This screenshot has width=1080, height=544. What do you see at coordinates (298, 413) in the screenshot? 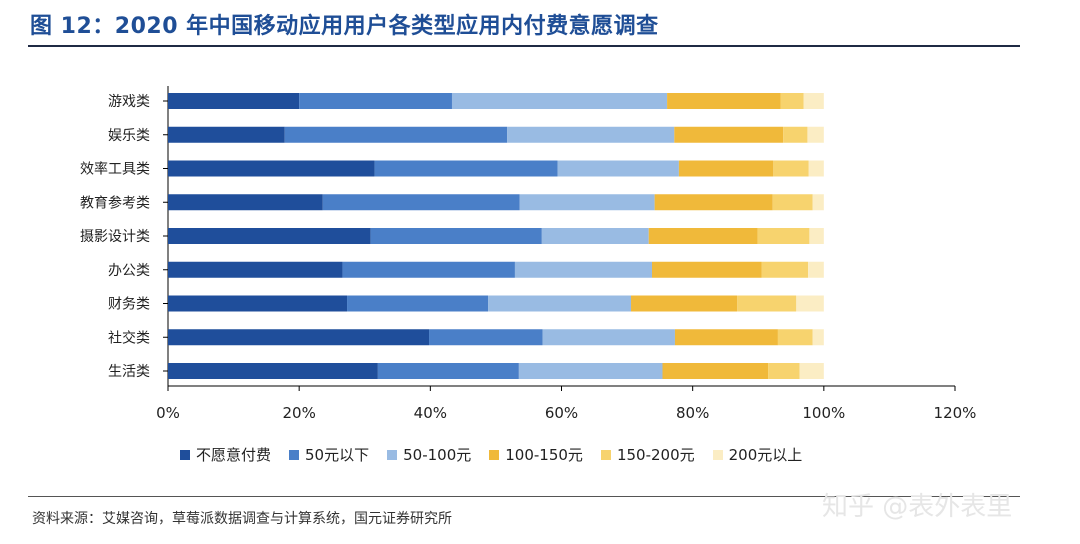
I see `x-tick-label: 20%` at bounding box center [298, 413].